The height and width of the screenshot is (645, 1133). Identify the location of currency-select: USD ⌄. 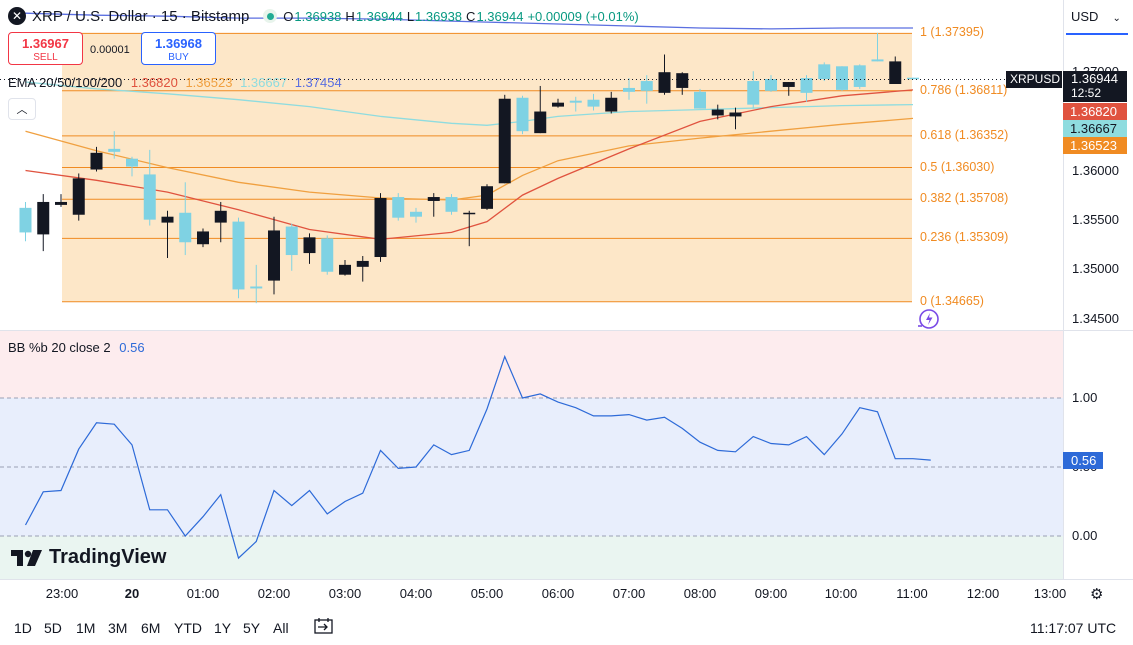
(1096, 16).